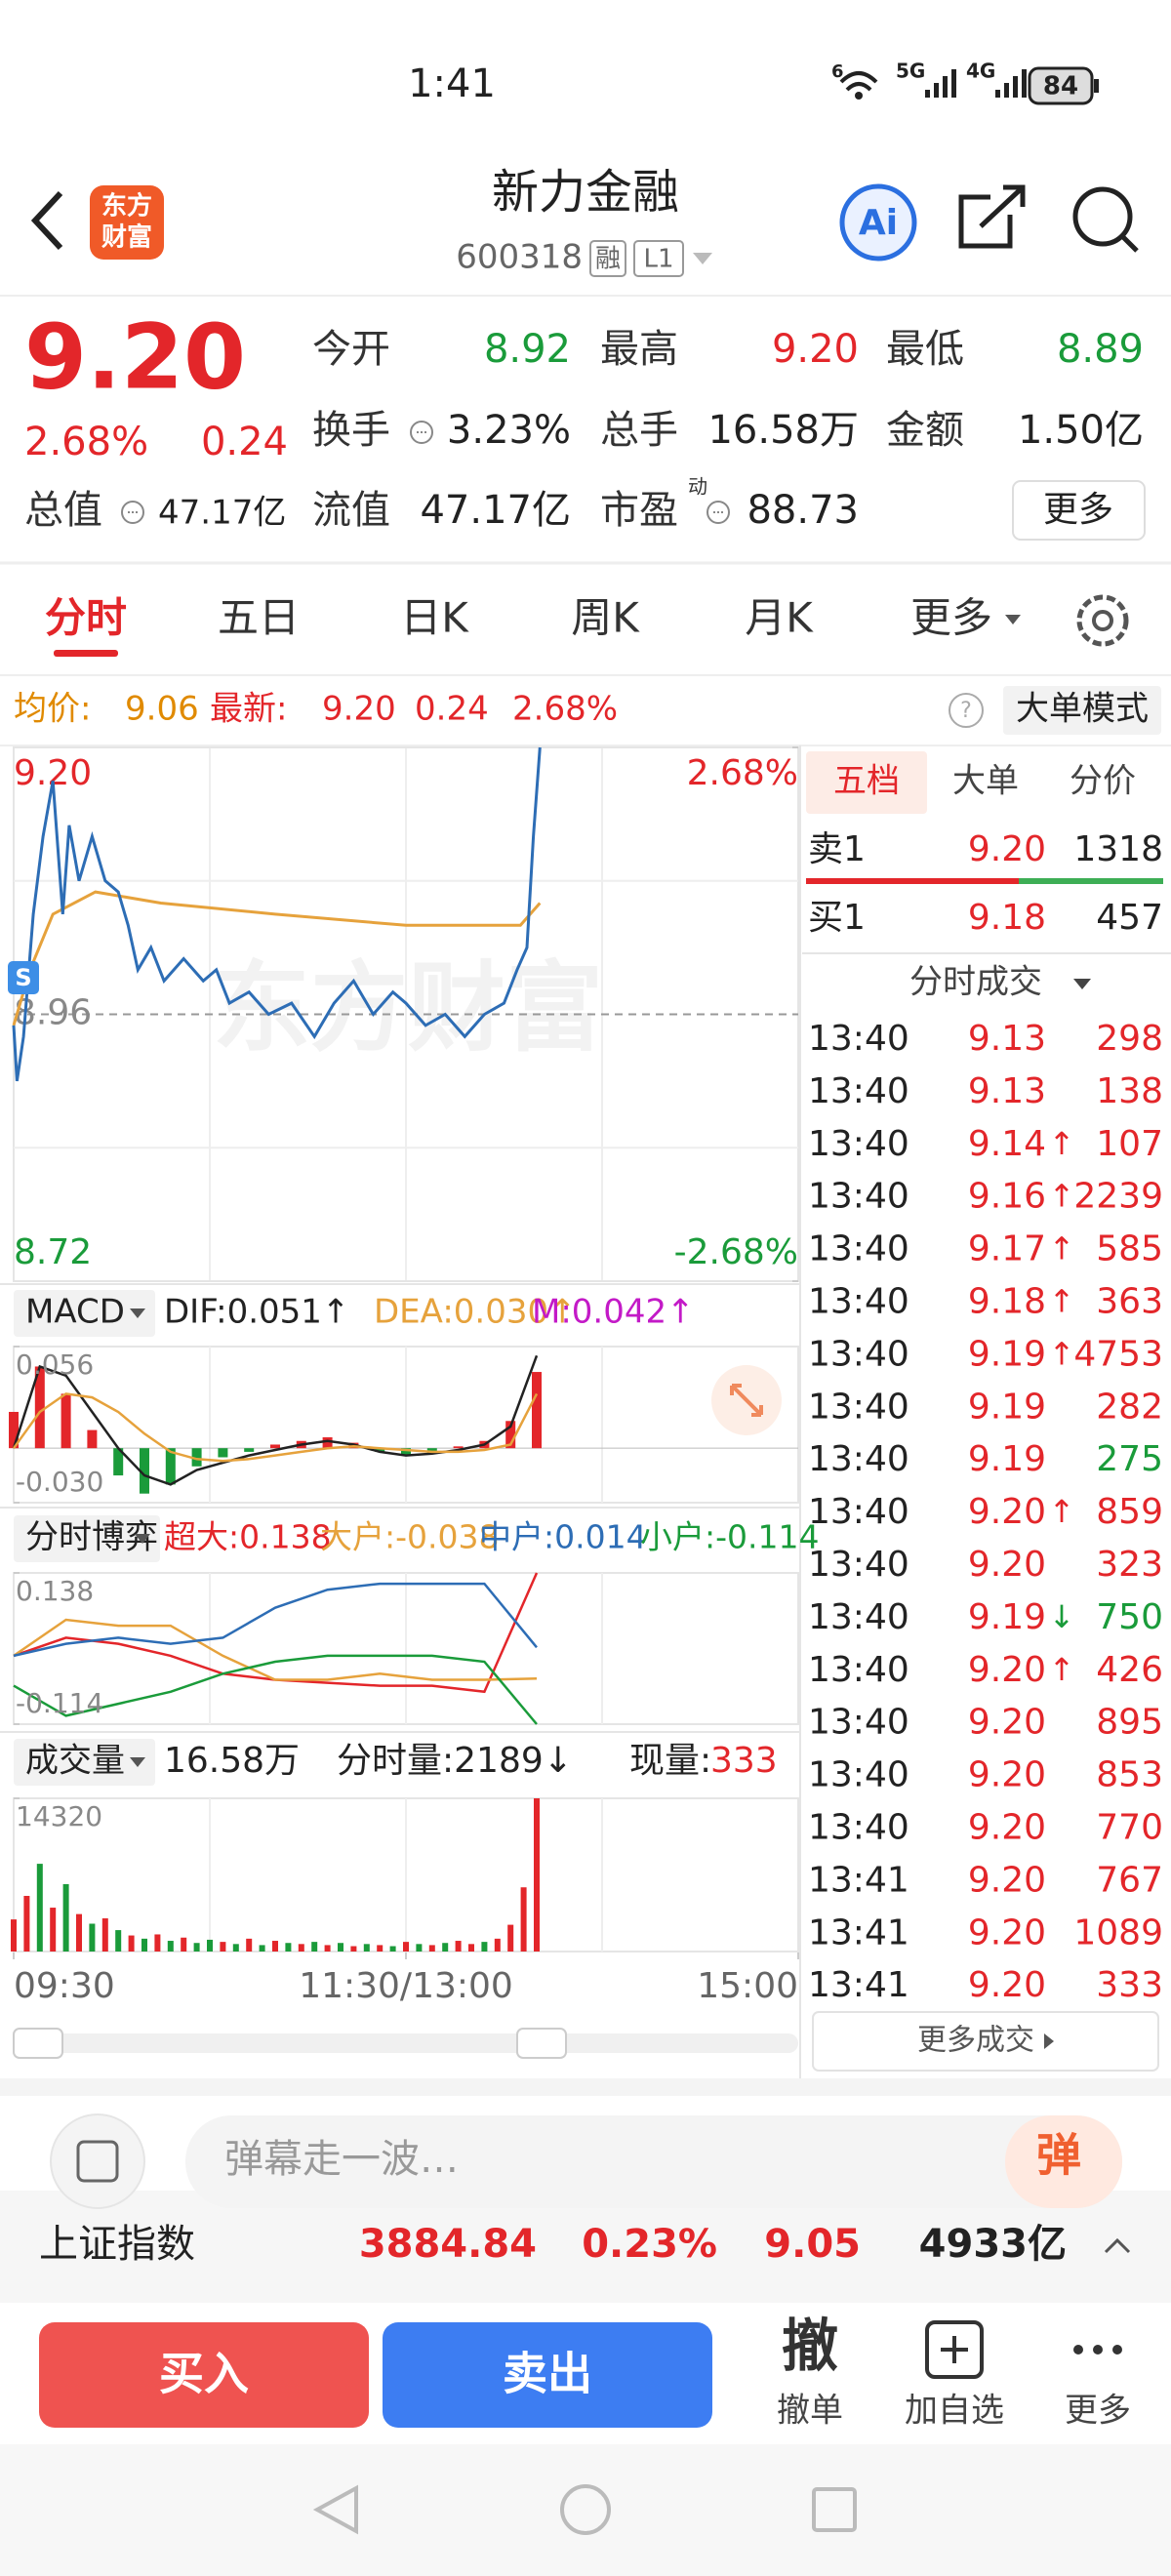 This screenshot has height=2576, width=1171. What do you see at coordinates (1007, 1512) in the screenshot?
I see `trade-price: 9.20` at bounding box center [1007, 1512].